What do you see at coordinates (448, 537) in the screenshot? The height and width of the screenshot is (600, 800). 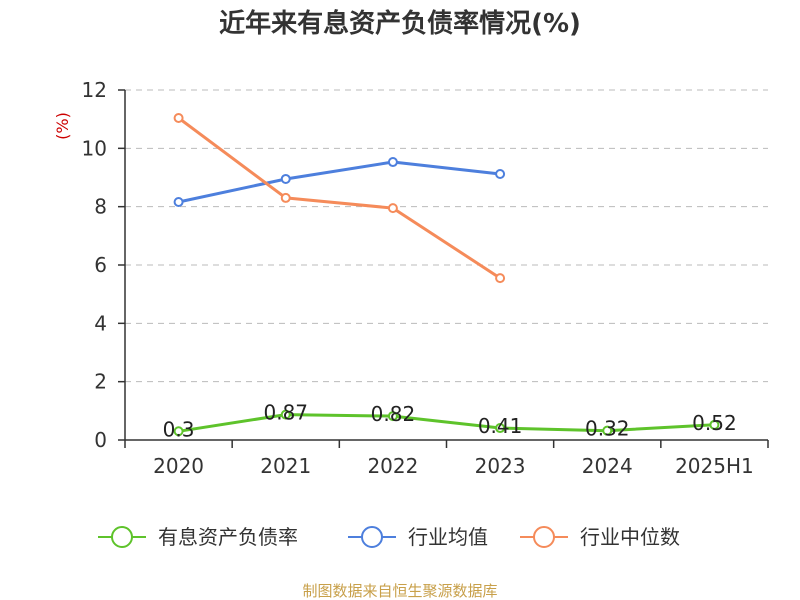 I see `legend-label: 行业均值` at bounding box center [448, 537].